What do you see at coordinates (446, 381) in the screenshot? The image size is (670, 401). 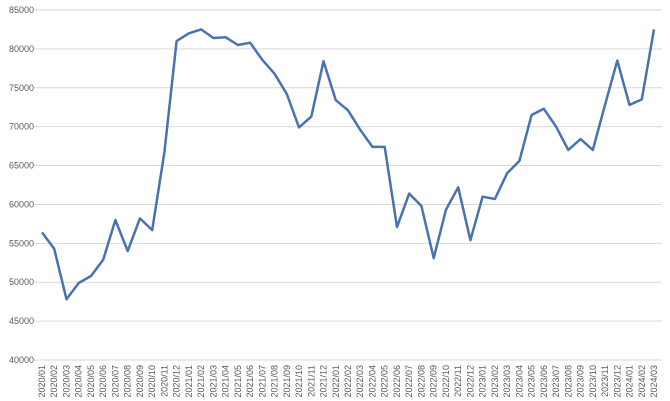 I see `x-tick-label: 2022/10` at bounding box center [446, 381].